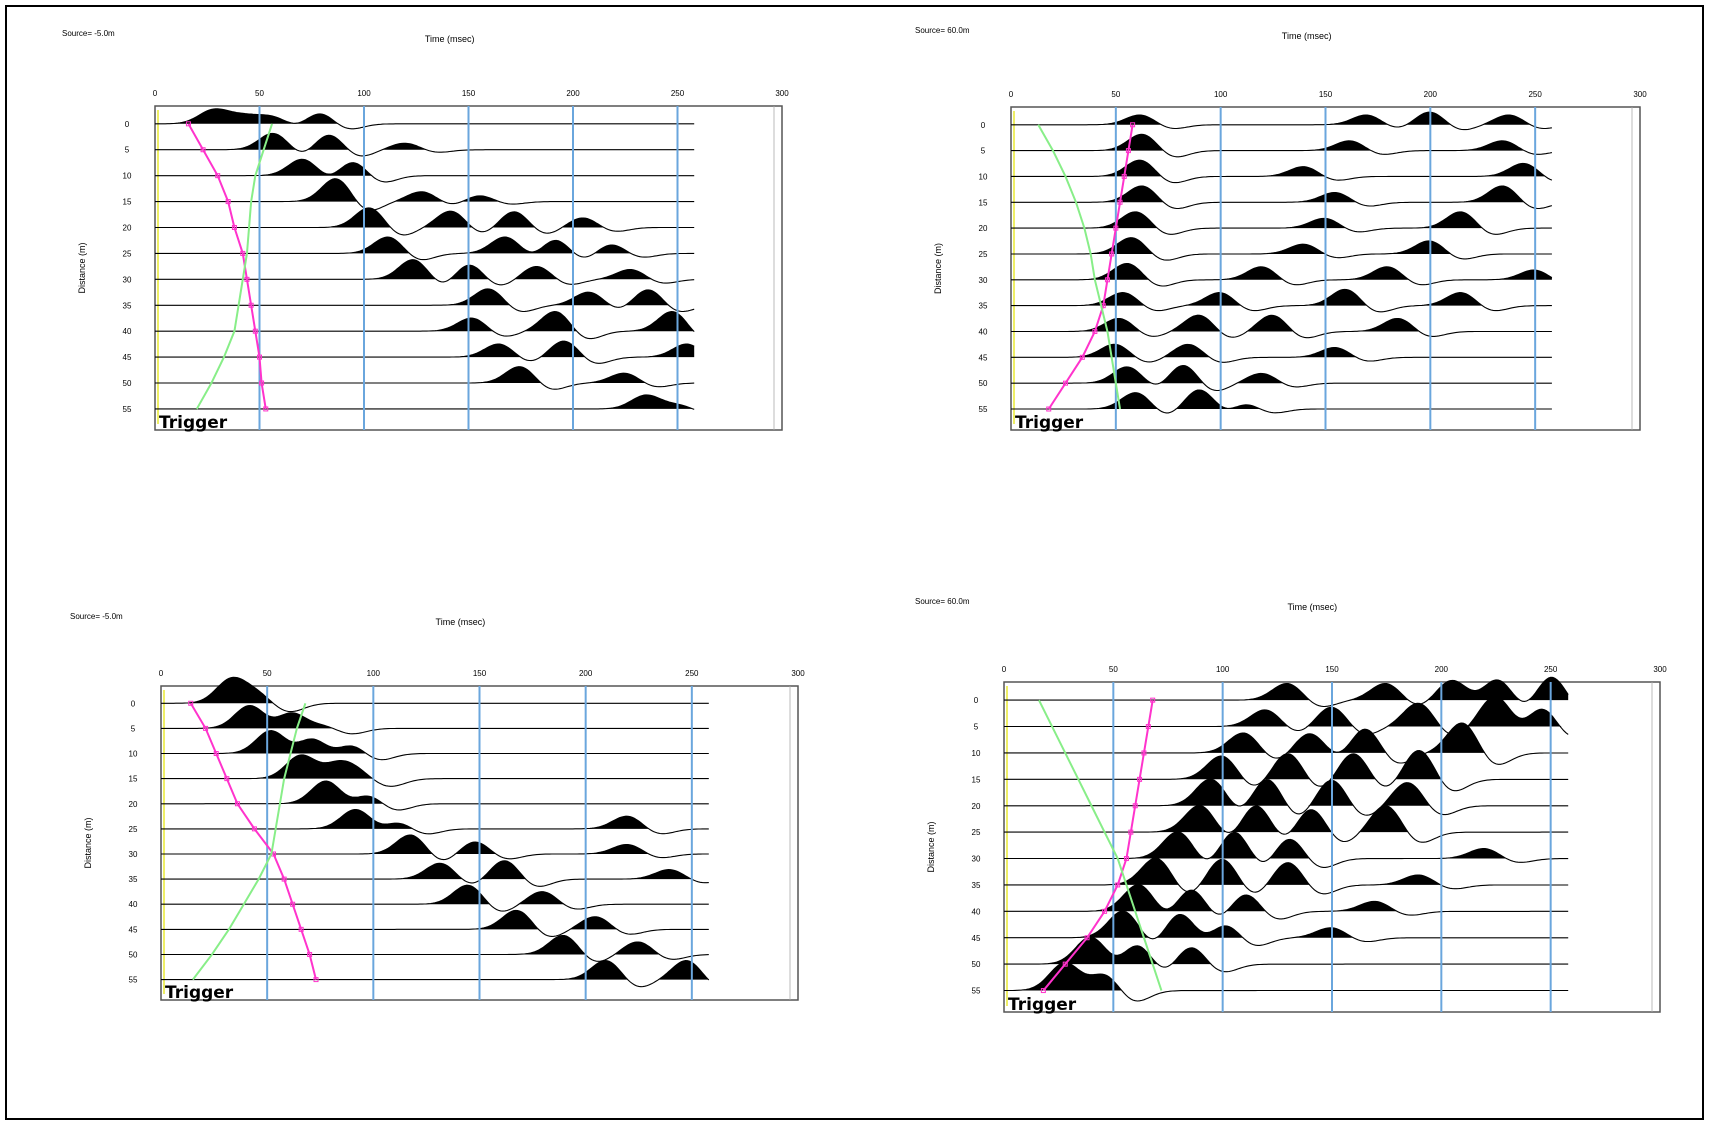 This screenshot has height=1125, width=1709. Describe the element at coordinates (133, 829) in the screenshot. I see `y-tick-label: 25` at that location.